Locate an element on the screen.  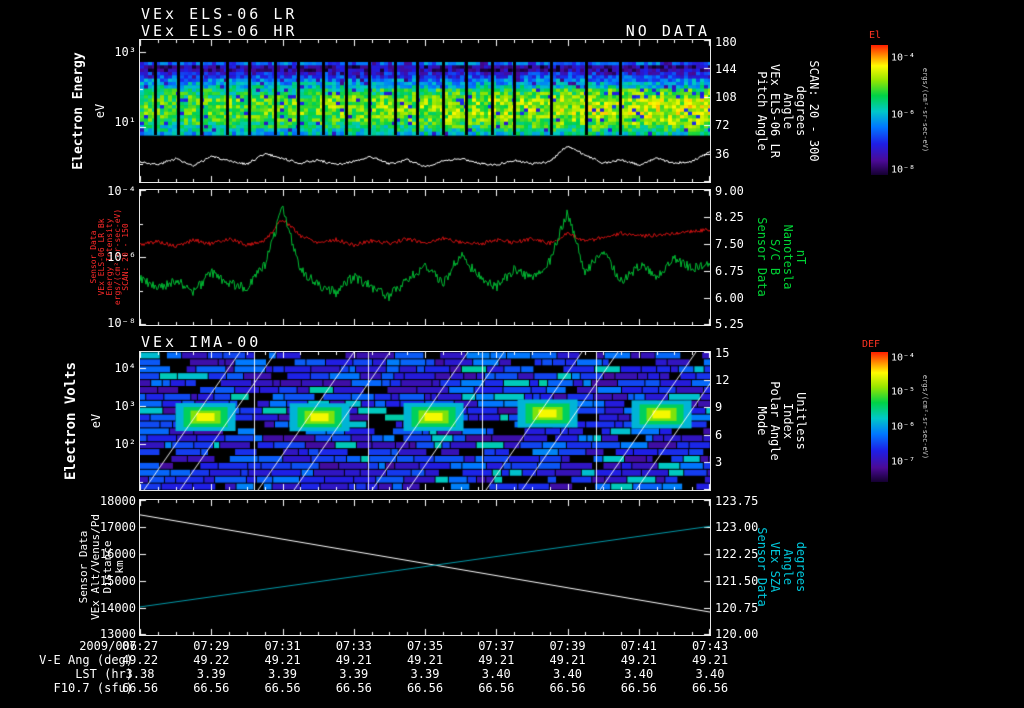
panel1-right-tick-2: 108 is located at coordinates (726, 97).